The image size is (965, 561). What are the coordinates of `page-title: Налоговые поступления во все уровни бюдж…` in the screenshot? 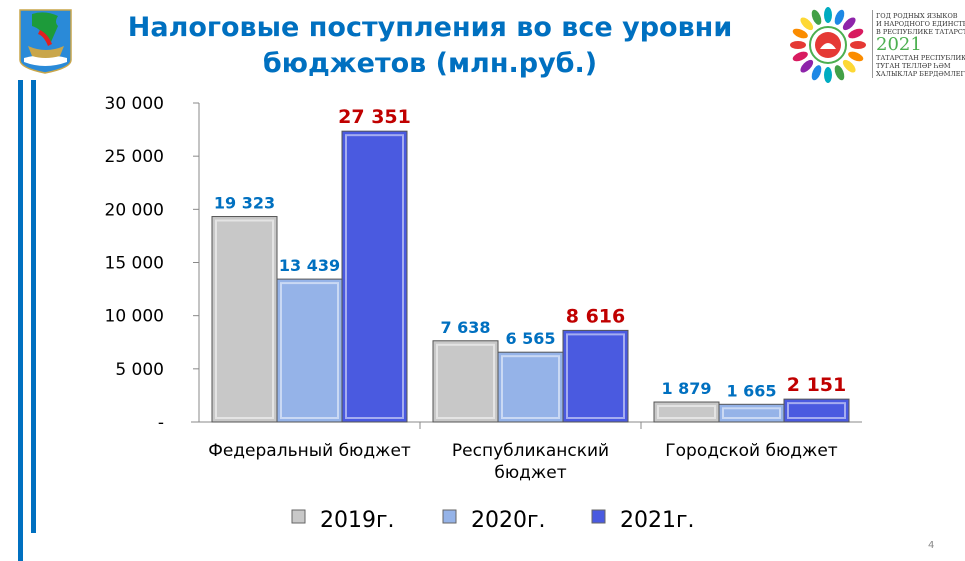 It's located at (430, 46).